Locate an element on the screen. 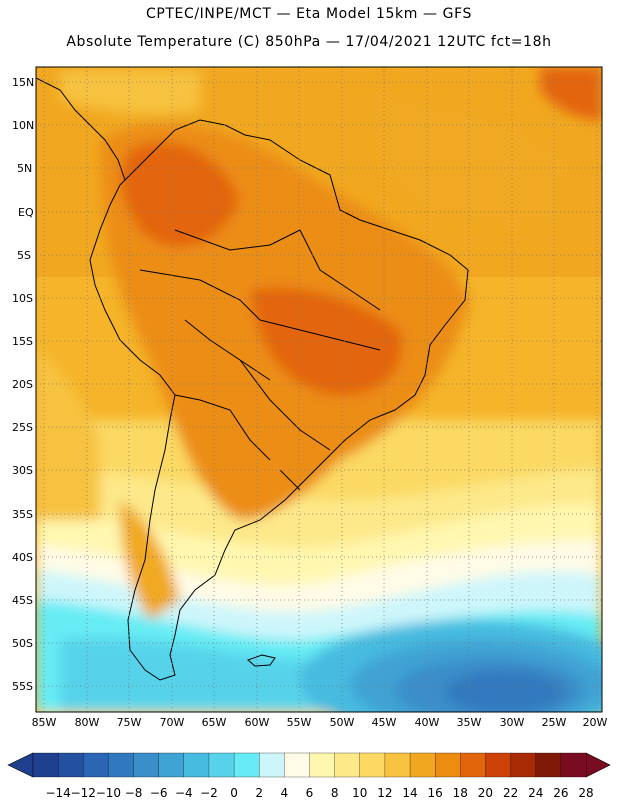 This screenshot has height=800, width=618. colorbar-label: −12 is located at coordinates (83, 793).